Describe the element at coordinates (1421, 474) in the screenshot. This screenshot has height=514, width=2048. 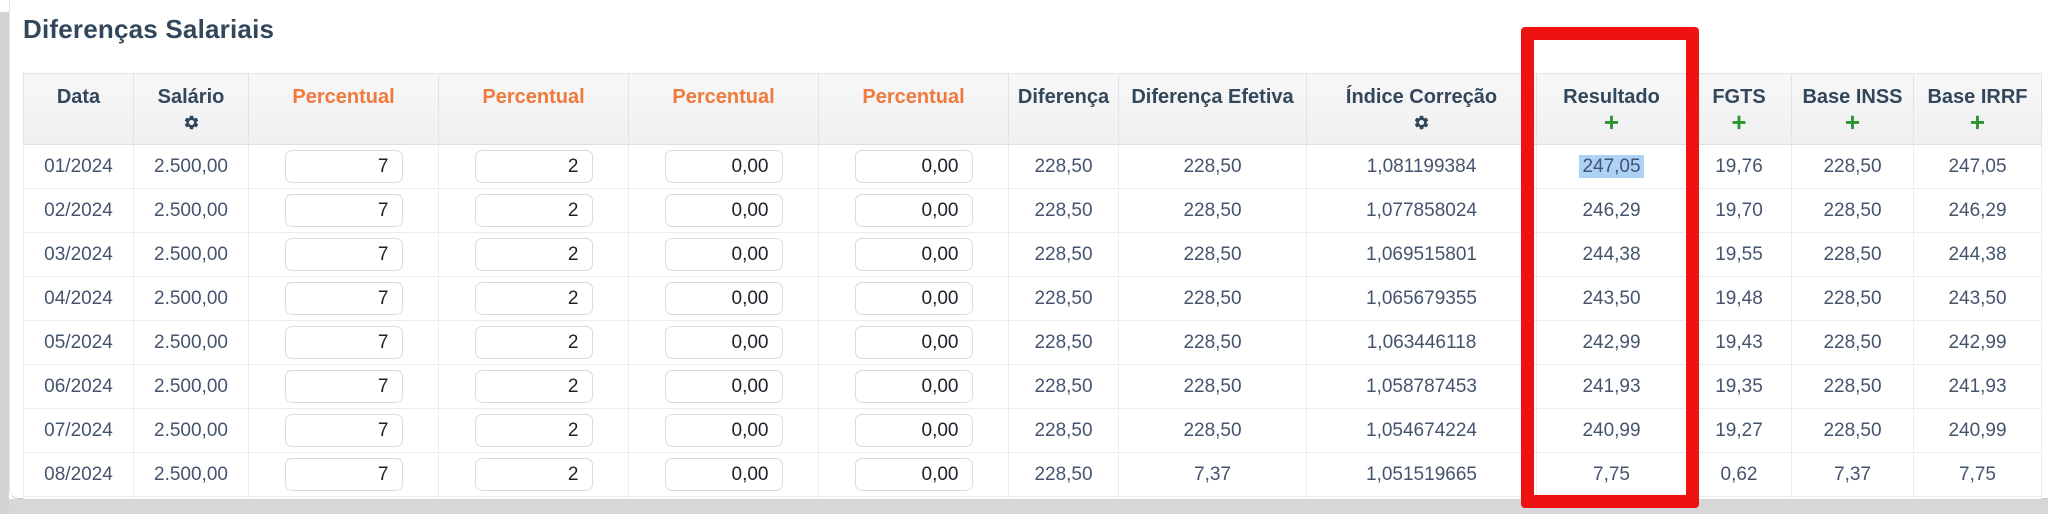
I see `cell-indiceCorrecao: 1,051519665` at that location.